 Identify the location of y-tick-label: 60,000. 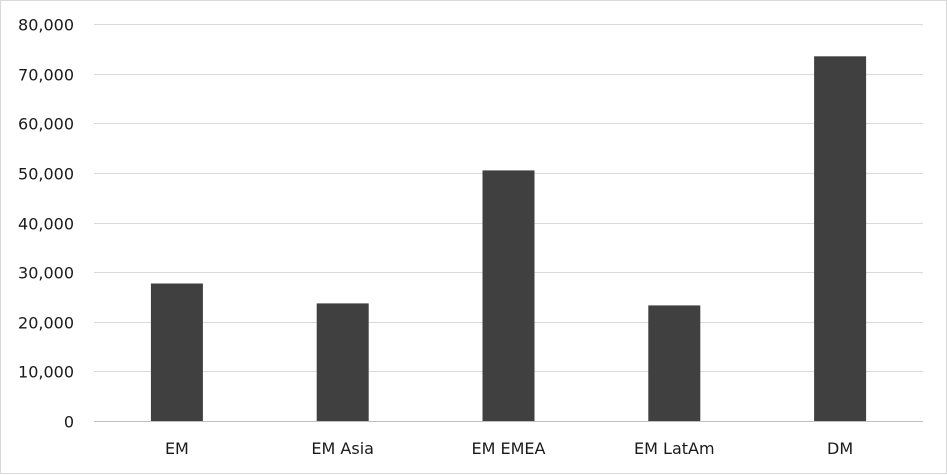
(46, 124).